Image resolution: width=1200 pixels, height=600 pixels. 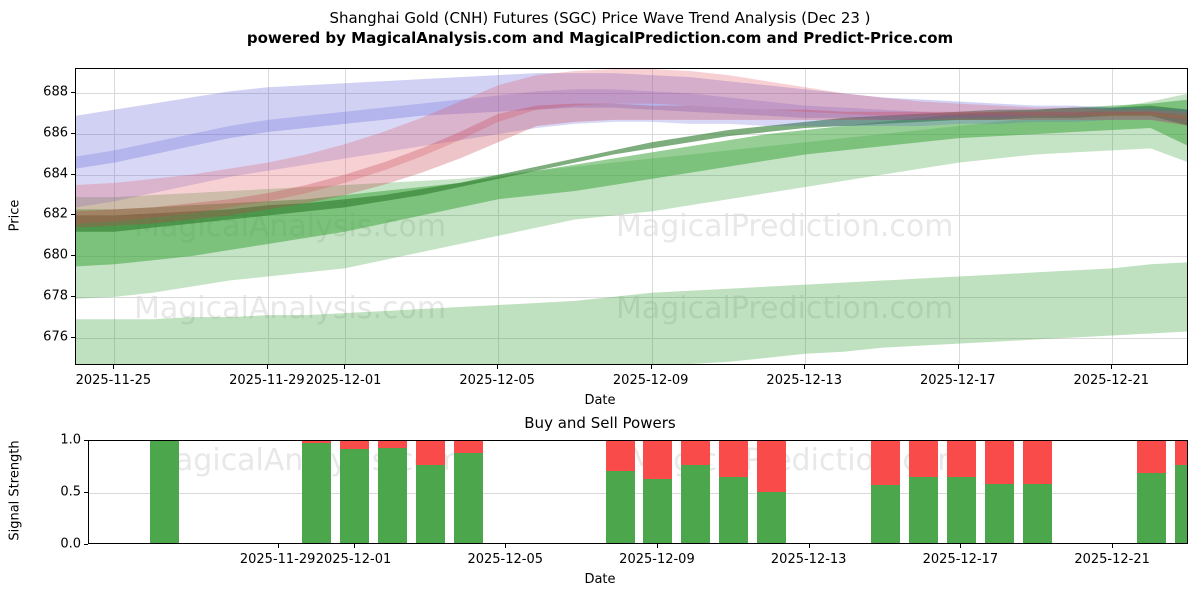 I want to click on price-xtick-label: 2025-12-21, so click(x=1111, y=380).